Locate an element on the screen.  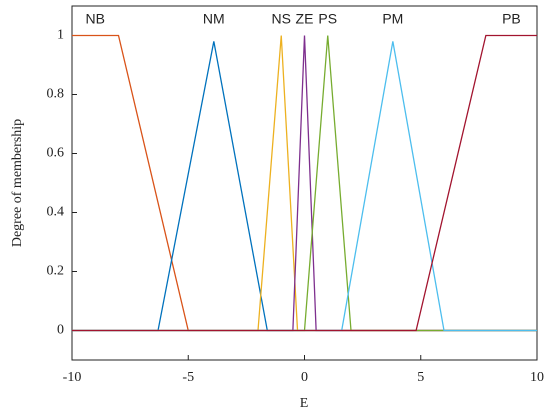
x-tick-label: -5 is located at coordinates (188, 377).